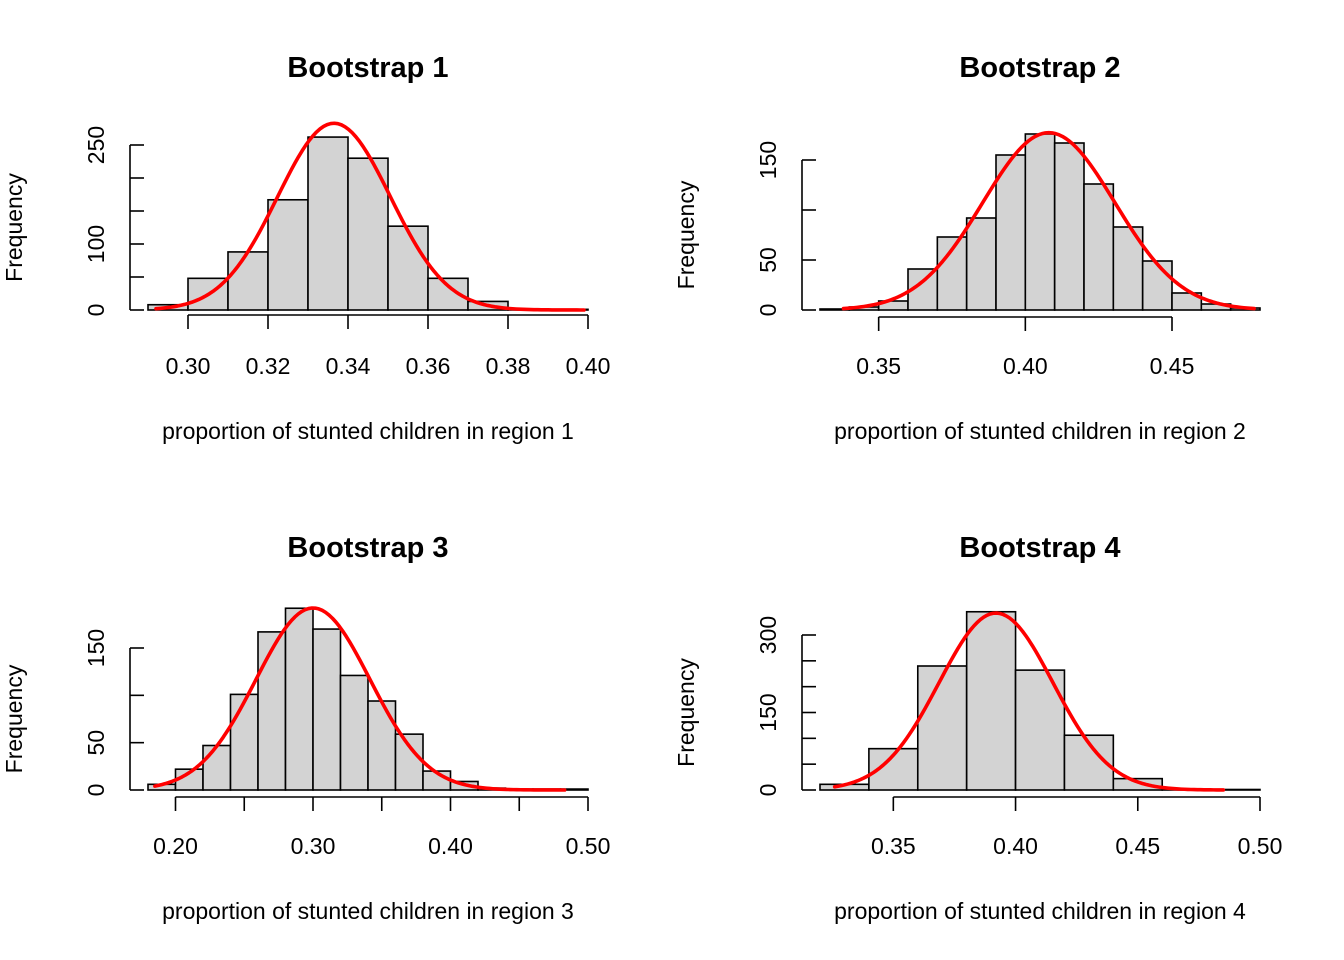 This screenshot has height=960, width=1344. What do you see at coordinates (428, 366) in the screenshot?
I see `x-tick-label: 0.36` at bounding box center [428, 366].